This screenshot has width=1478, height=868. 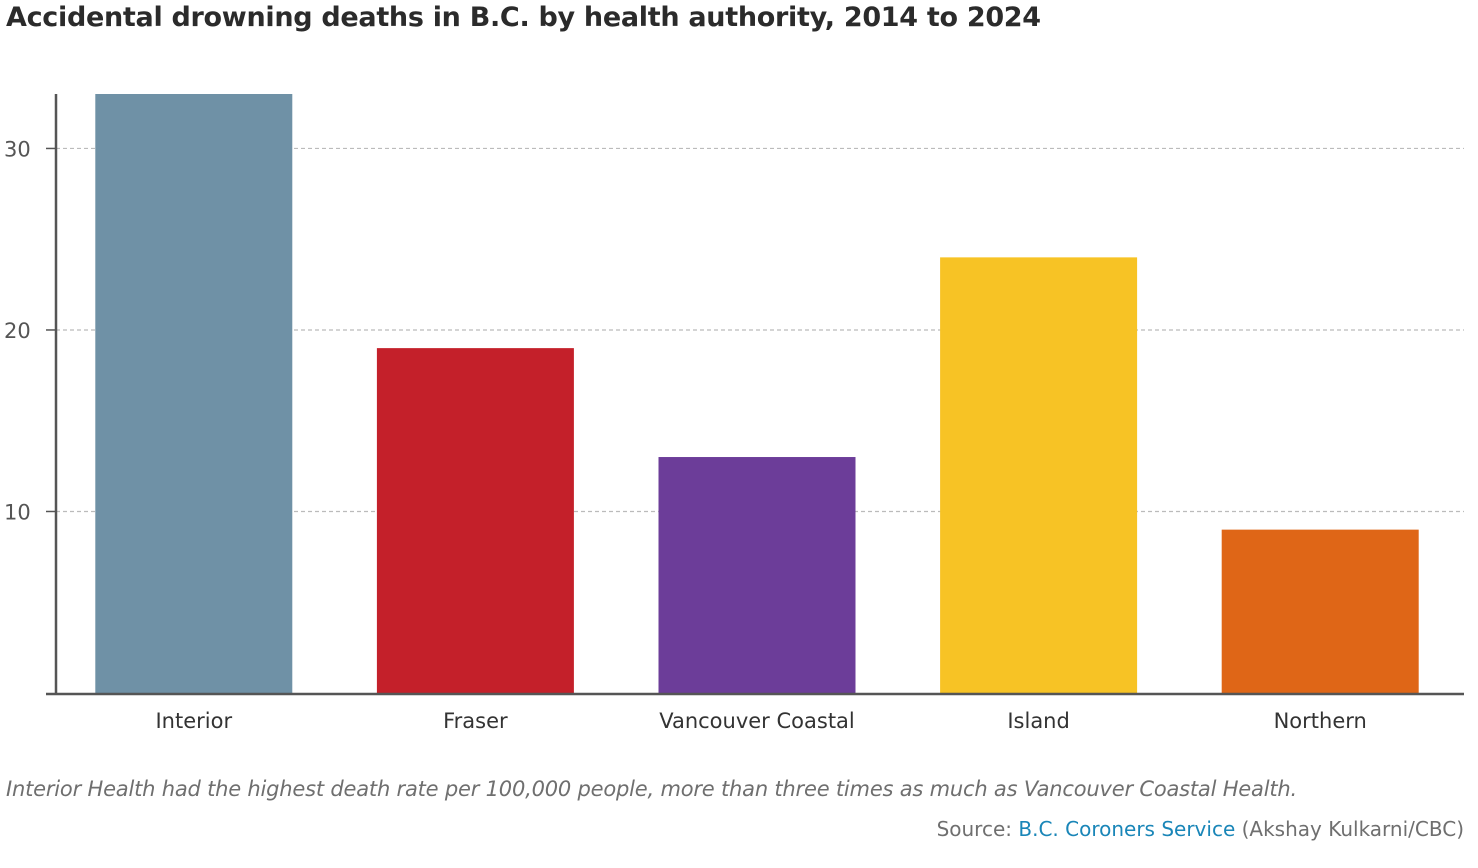 I want to click on source-prefix: Source:, so click(x=977, y=829).